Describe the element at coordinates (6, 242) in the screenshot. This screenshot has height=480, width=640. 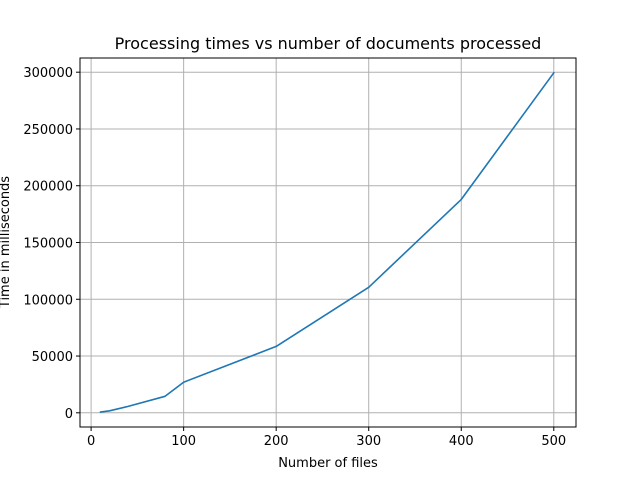
I see `y-axis-label: Time in milliseconds` at that location.